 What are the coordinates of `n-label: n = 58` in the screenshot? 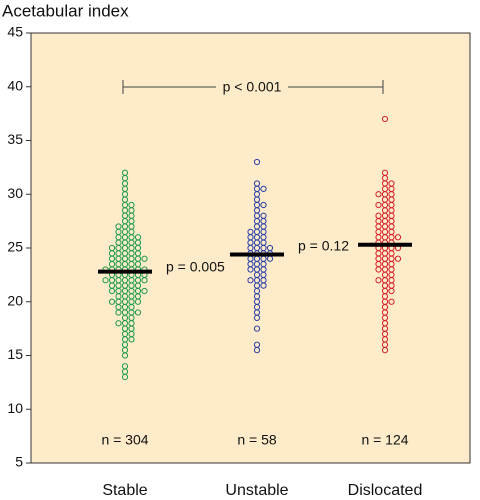 It's located at (257, 440).